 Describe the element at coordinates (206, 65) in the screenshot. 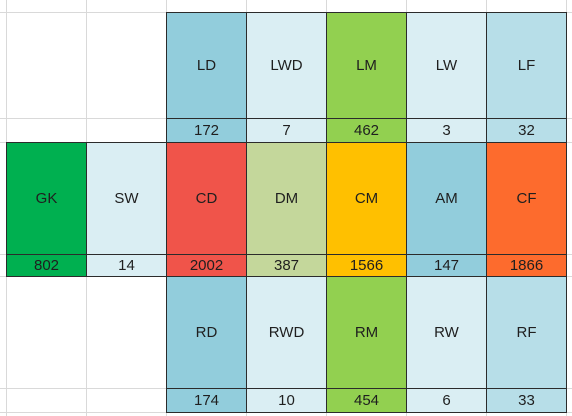

I see `position-cell-ld: LD` at that location.